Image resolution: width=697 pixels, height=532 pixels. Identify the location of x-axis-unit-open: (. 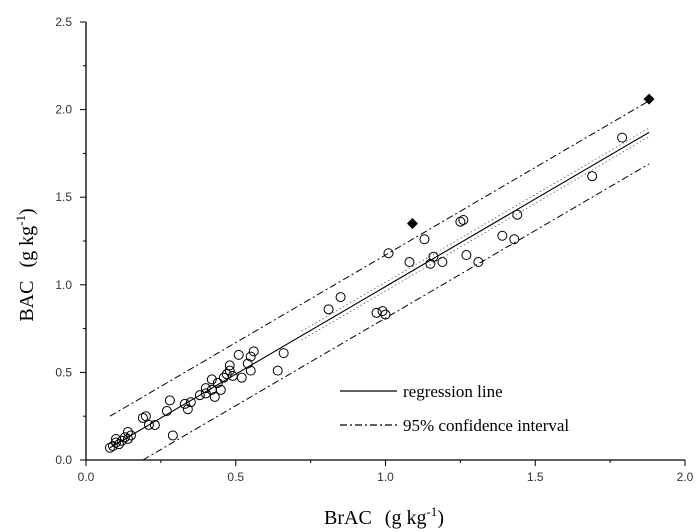
(388, 518).